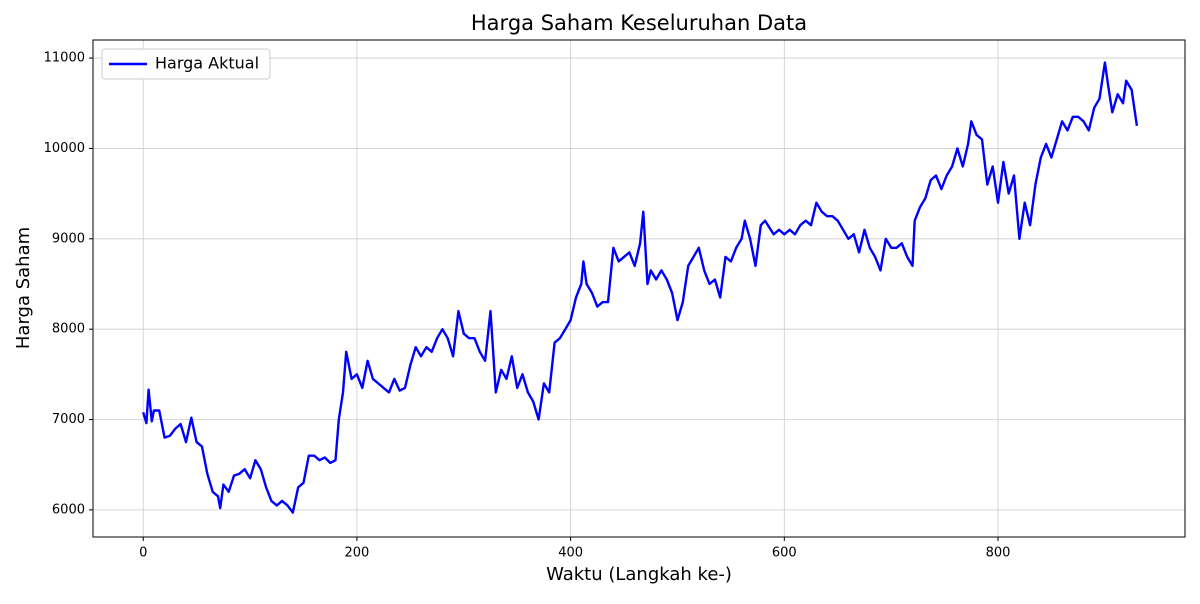 The height and width of the screenshot is (604, 1200). What do you see at coordinates (68, 419) in the screenshot?
I see `y-tick-label: 7000` at bounding box center [68, 419].